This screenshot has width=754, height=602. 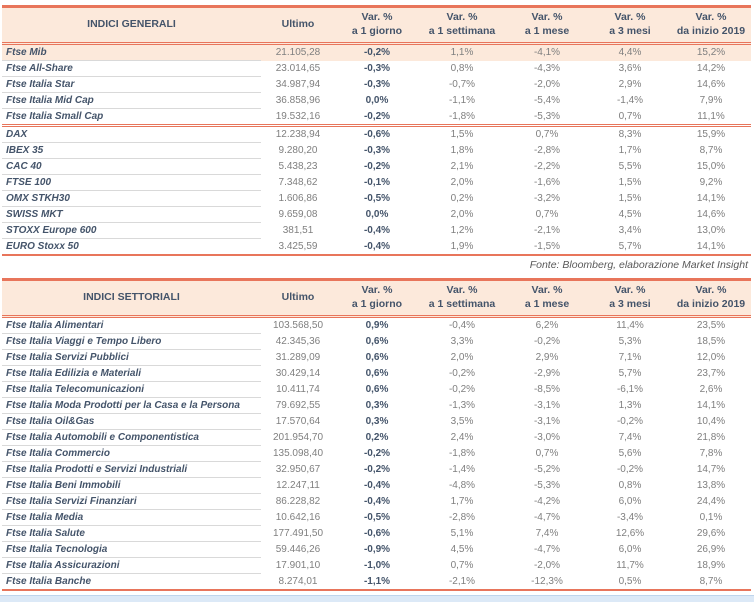 What do you see at coordinates (131, 485) in the screenshot?
I see `index-name: Ftse Italia Beni Immobili` at bounding box center [131, 485].